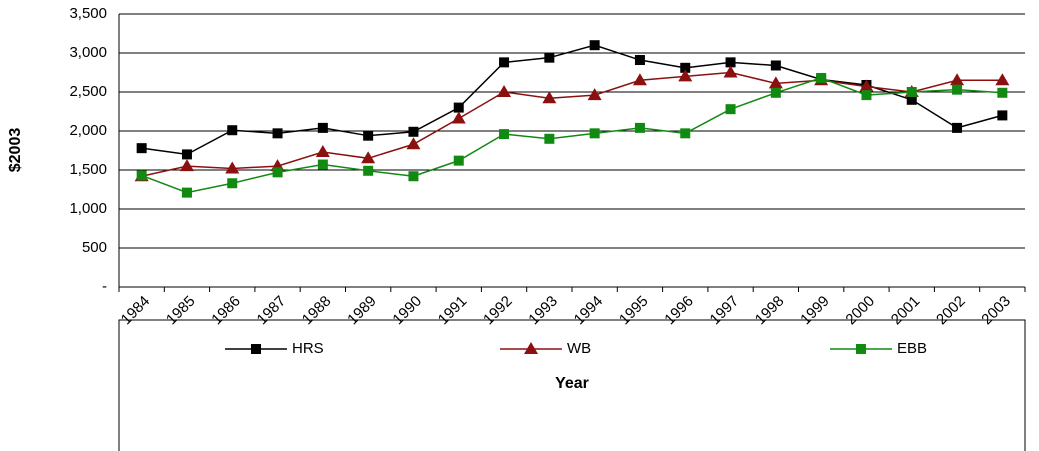  Describe the element at coordinates (634, 311) in the screenshot. I see `x-tick-label: 1995` at that location.